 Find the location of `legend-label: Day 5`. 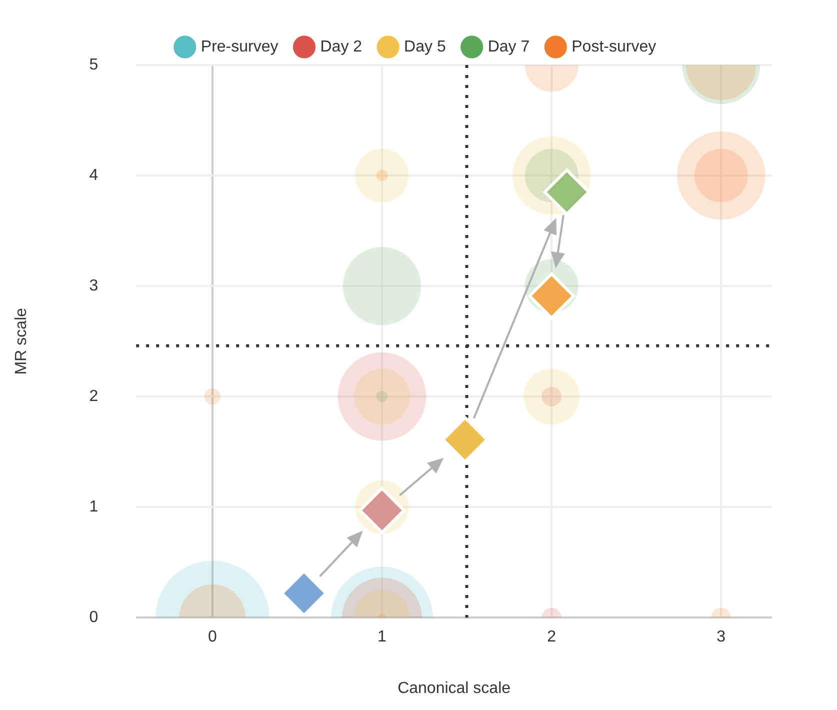

legend-label: Day 5 is located at coordinates (425, 47).